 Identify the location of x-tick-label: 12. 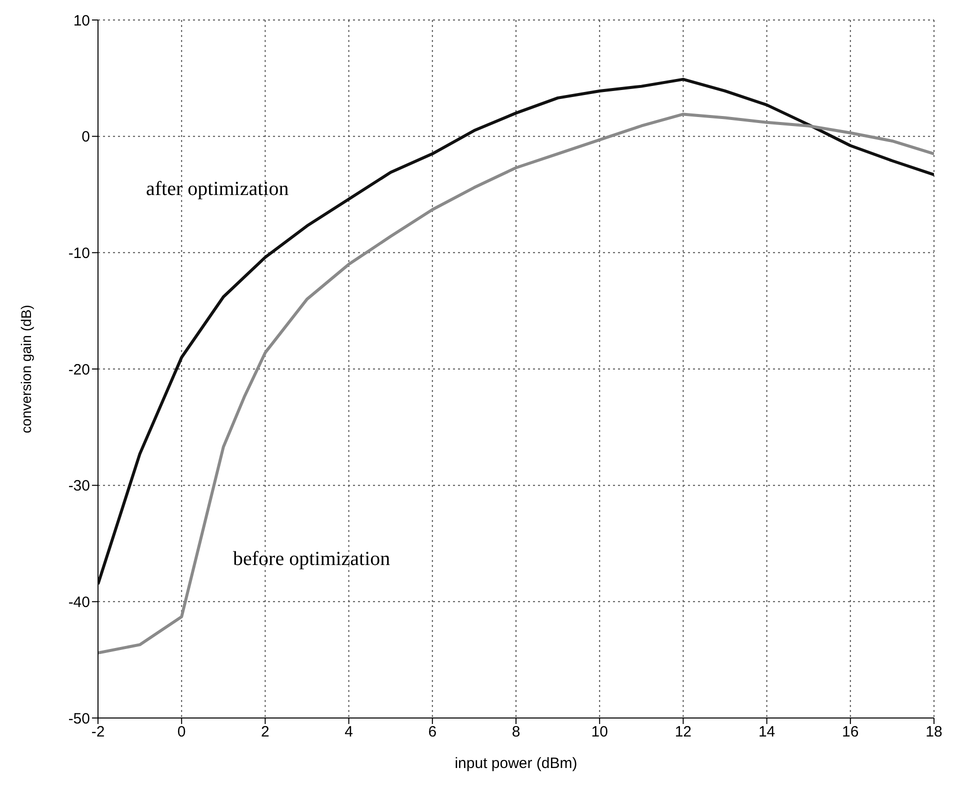
(683, 732).